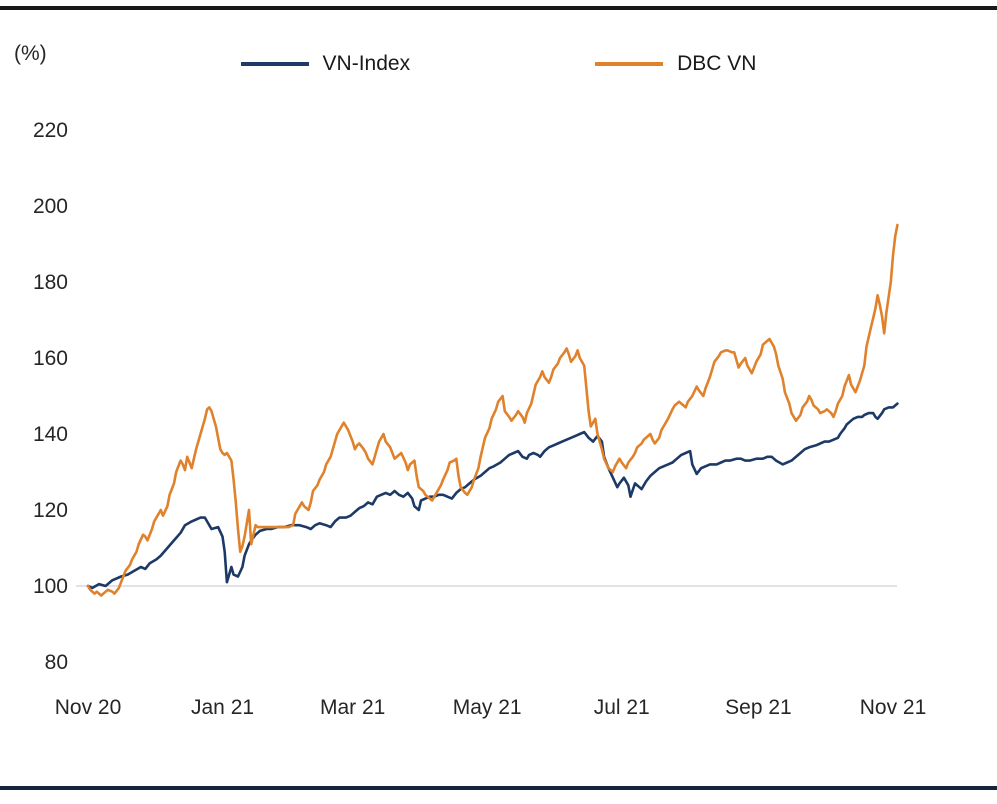 The width and height of the screenshot is (997, 804). I want to click on figure-bottom-border, so click(498, 788).